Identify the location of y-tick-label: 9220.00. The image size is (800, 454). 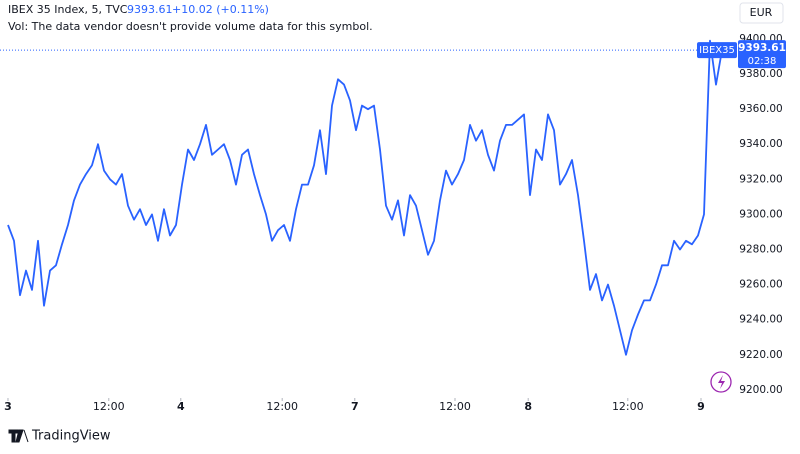
(760, 355).